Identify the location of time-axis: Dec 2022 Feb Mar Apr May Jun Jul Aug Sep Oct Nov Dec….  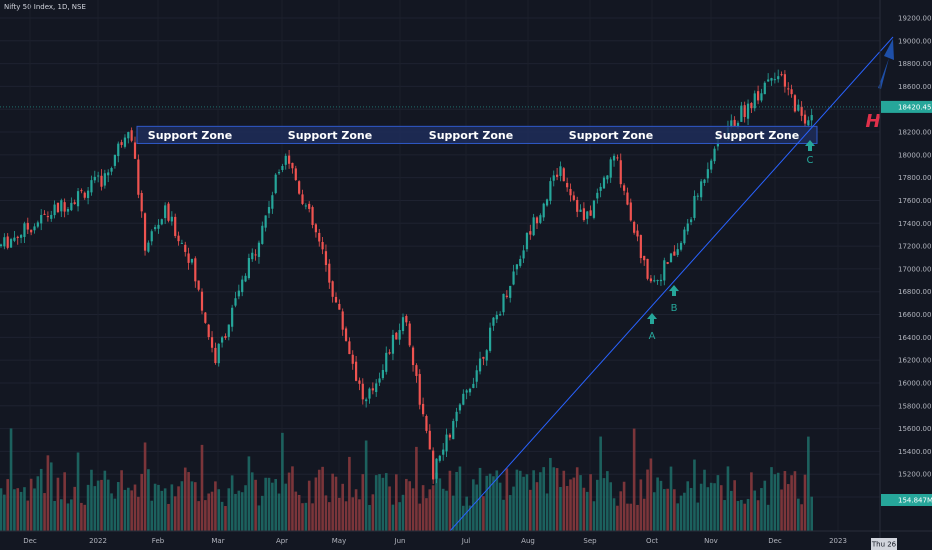
(466, 540).